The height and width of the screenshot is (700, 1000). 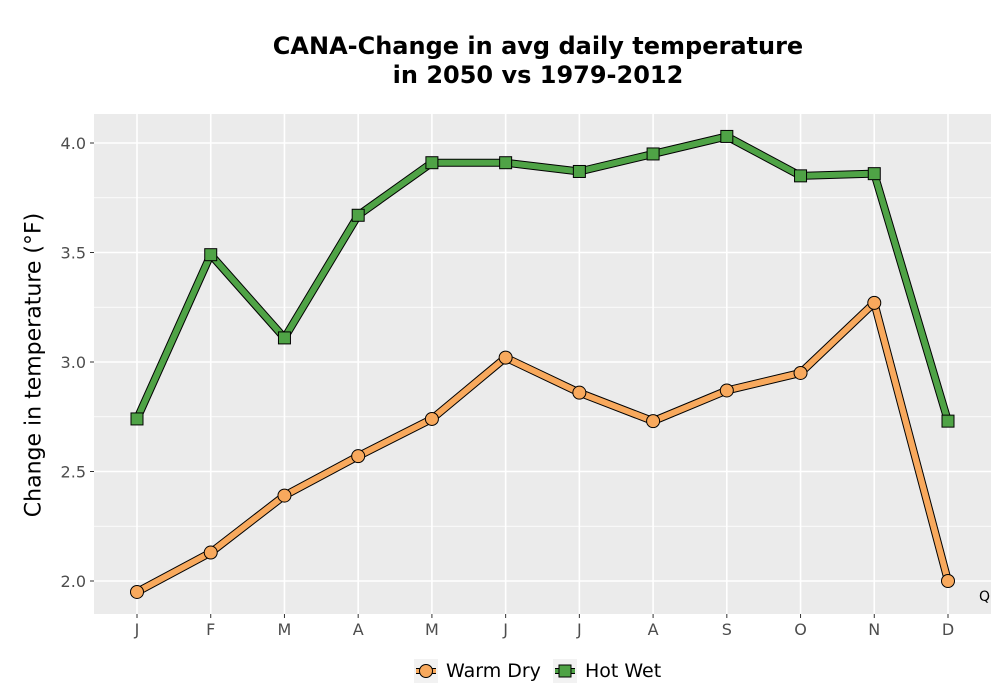 What do you see at coordinates (727, 629) in the screenshot?
I see `x-tick-label: S` at bounding box center [727, 629].